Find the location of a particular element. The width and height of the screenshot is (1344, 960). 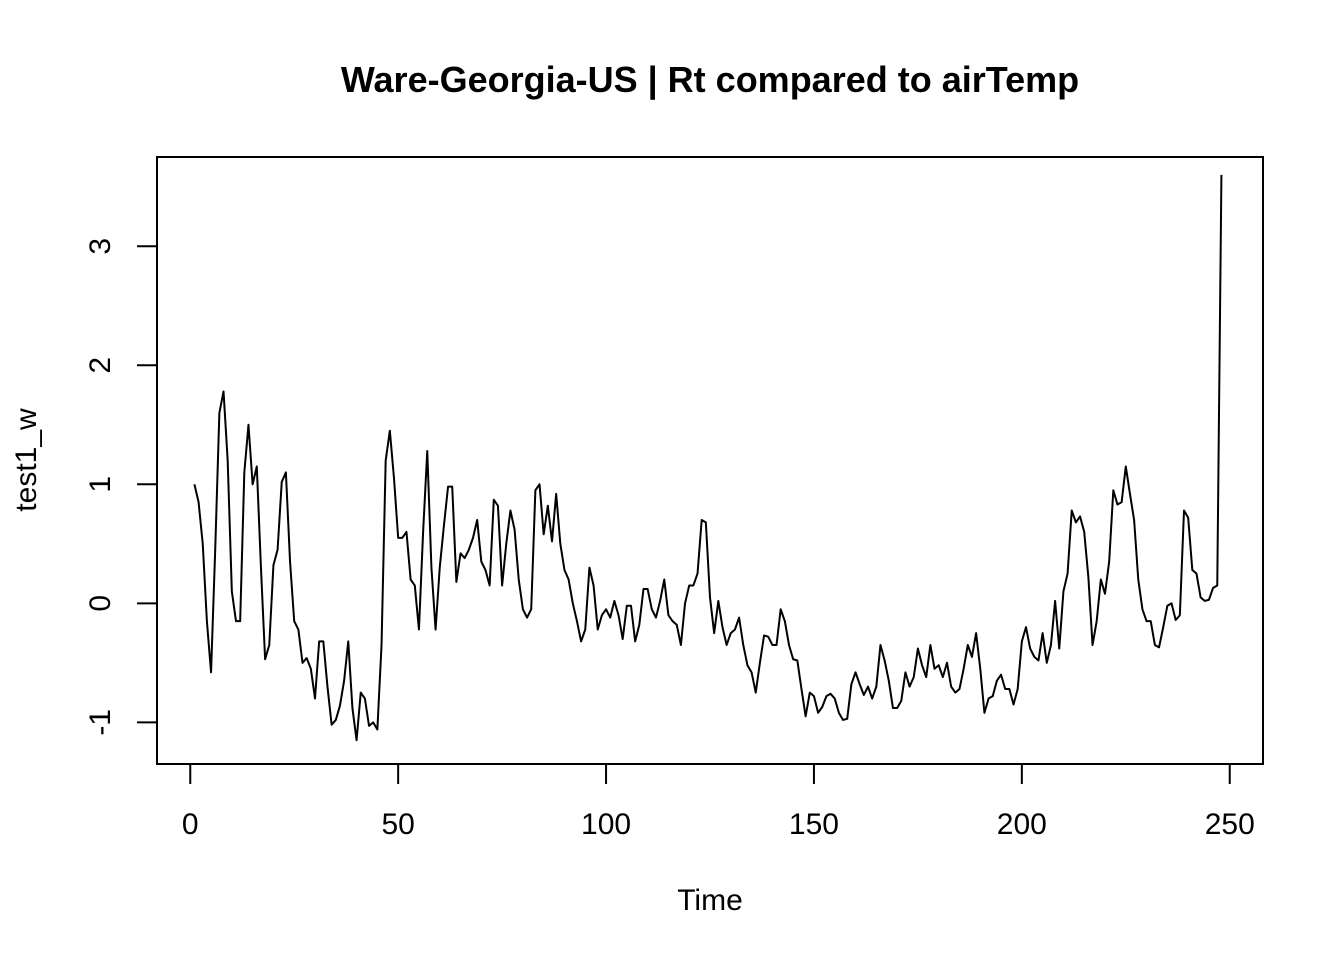

y-axis-label: test1_w is located at coordinates (26, 460).